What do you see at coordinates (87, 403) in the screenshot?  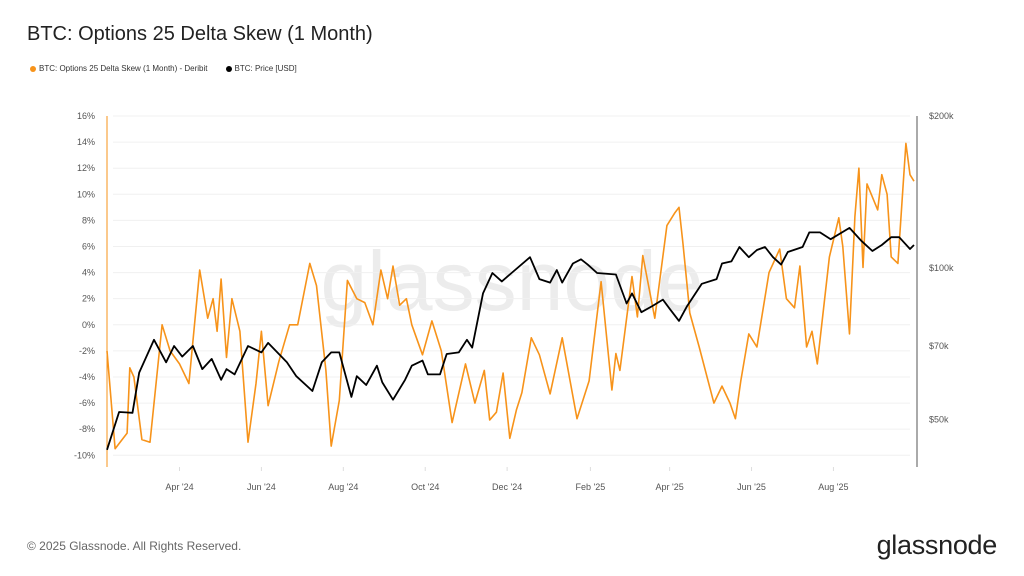 I see `y-left-tick-label: -6%` at bounding box center [87, 403].